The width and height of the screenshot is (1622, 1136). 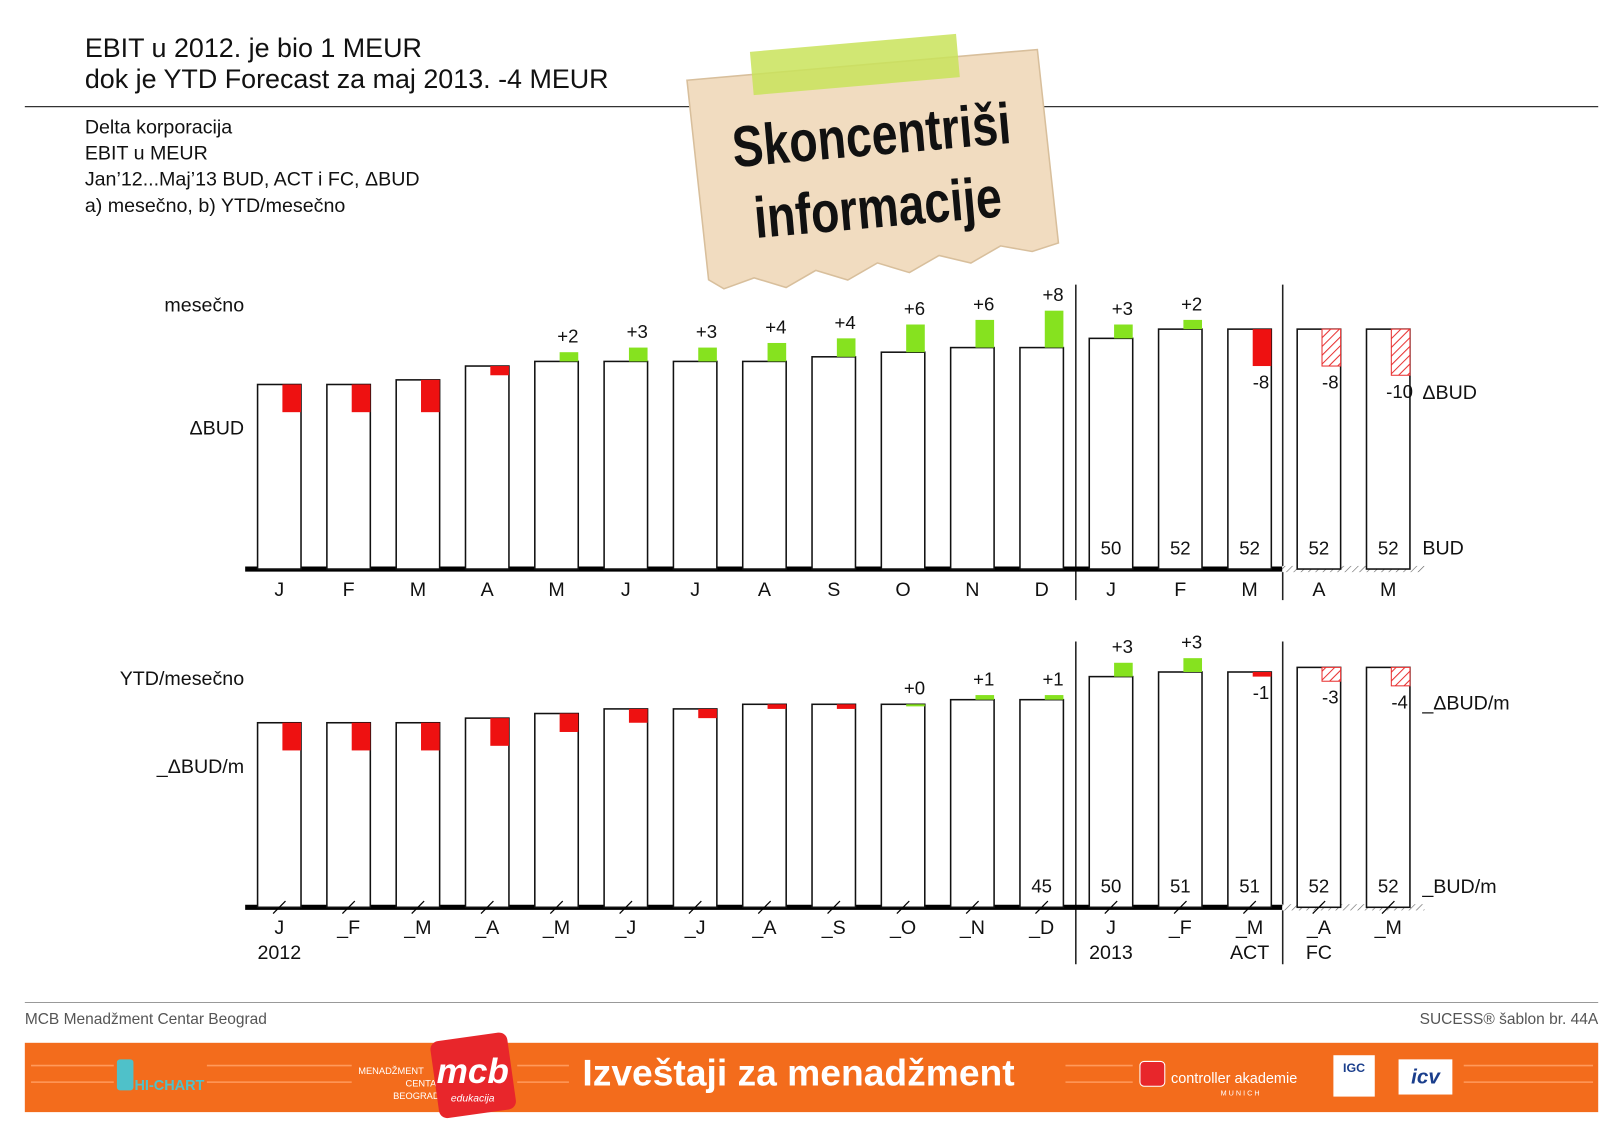 I want to click on note-paper, so click(x=873, y=169).